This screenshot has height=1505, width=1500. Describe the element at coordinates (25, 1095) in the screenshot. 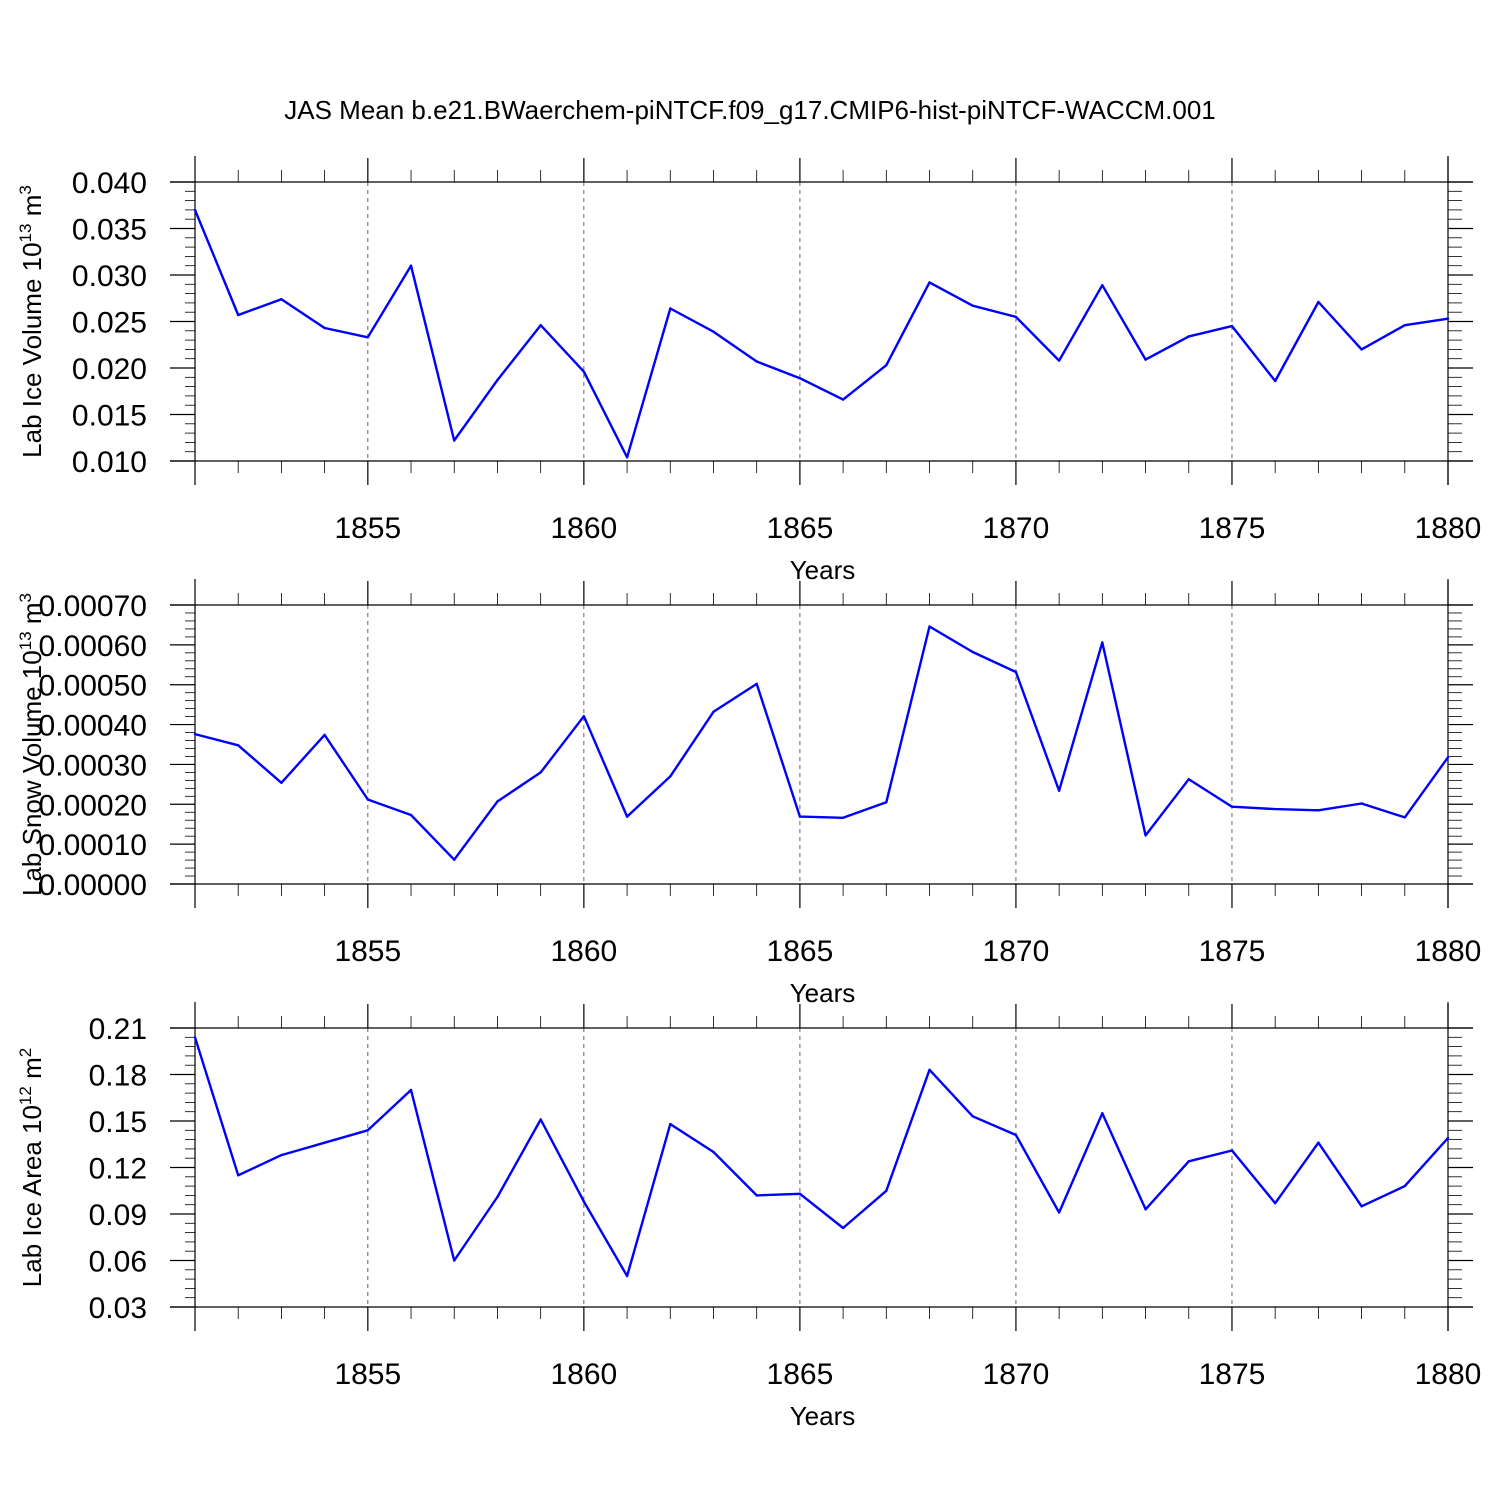

I see `y-axis-title-superscript: 12` at that location.